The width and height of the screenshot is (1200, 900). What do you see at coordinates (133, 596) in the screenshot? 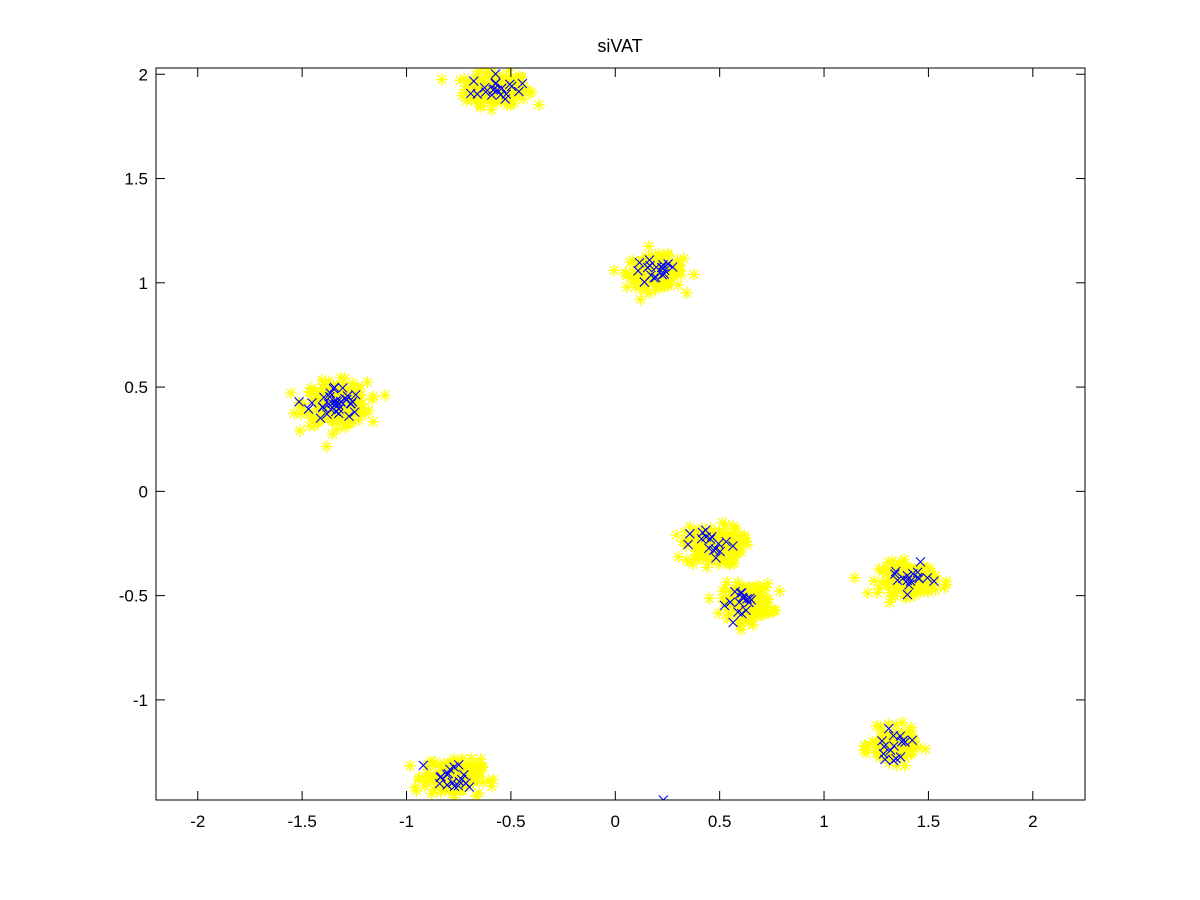
I see `y-tick-label: -0.5` at bounding box center [133, 596].